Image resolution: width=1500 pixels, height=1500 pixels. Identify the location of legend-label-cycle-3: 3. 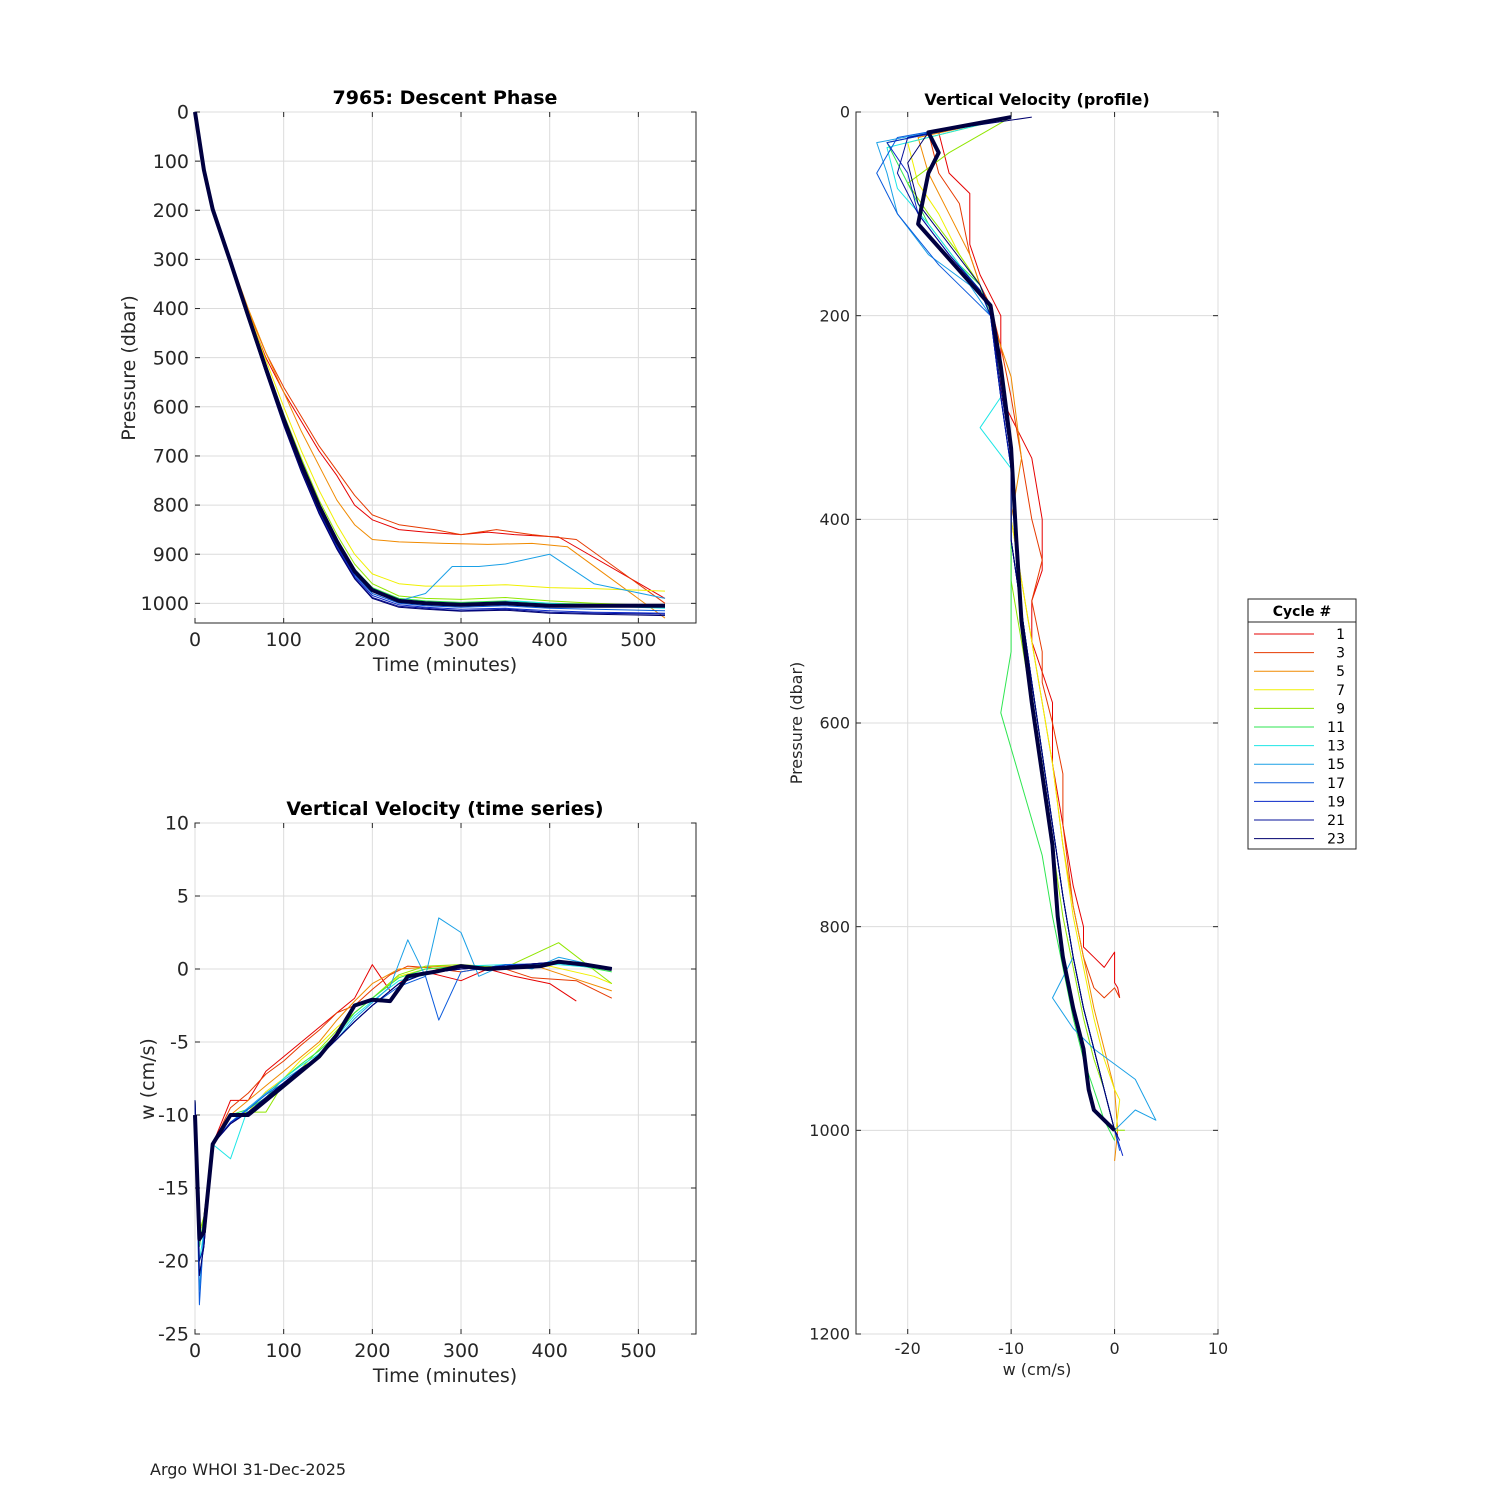
(1340, 654).